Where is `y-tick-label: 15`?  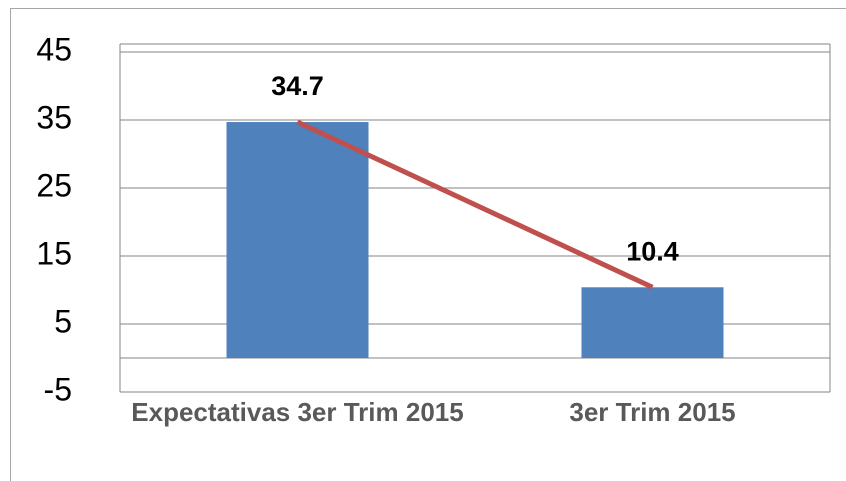
y-tick-label: 15 is located at coordinates (54, 253).